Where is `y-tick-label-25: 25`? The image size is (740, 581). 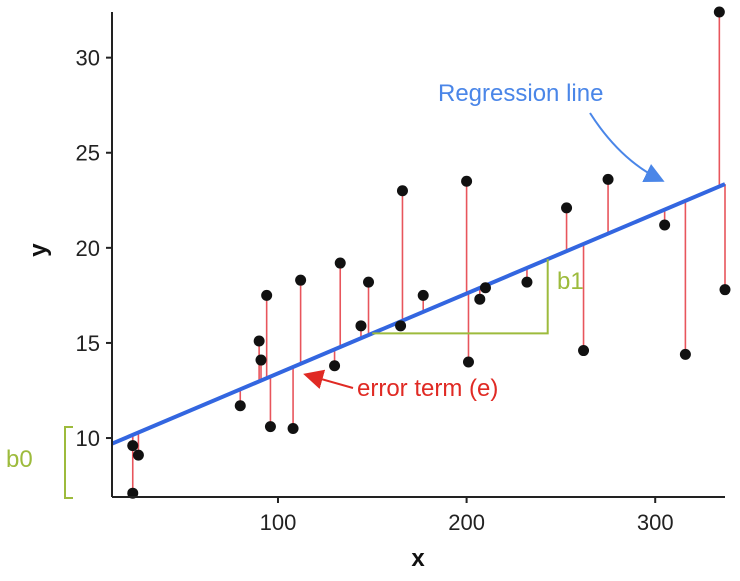
y-tick-label-25: 25 is located at coordinates (88, 153).